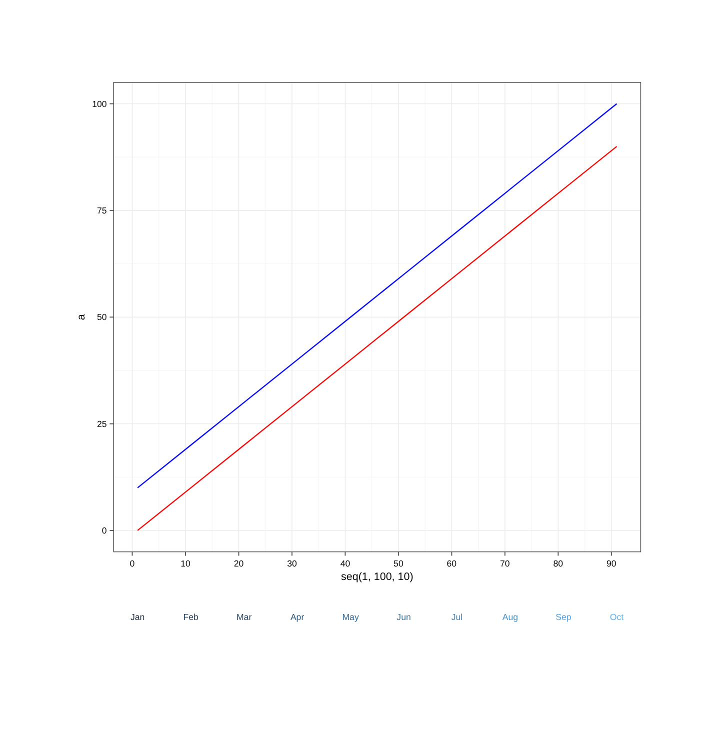 This screenshot has height=732, width=724. Describe the element at coordinates (132, 563) in the screenshot. I see `x-tick-label: 0` at that location.